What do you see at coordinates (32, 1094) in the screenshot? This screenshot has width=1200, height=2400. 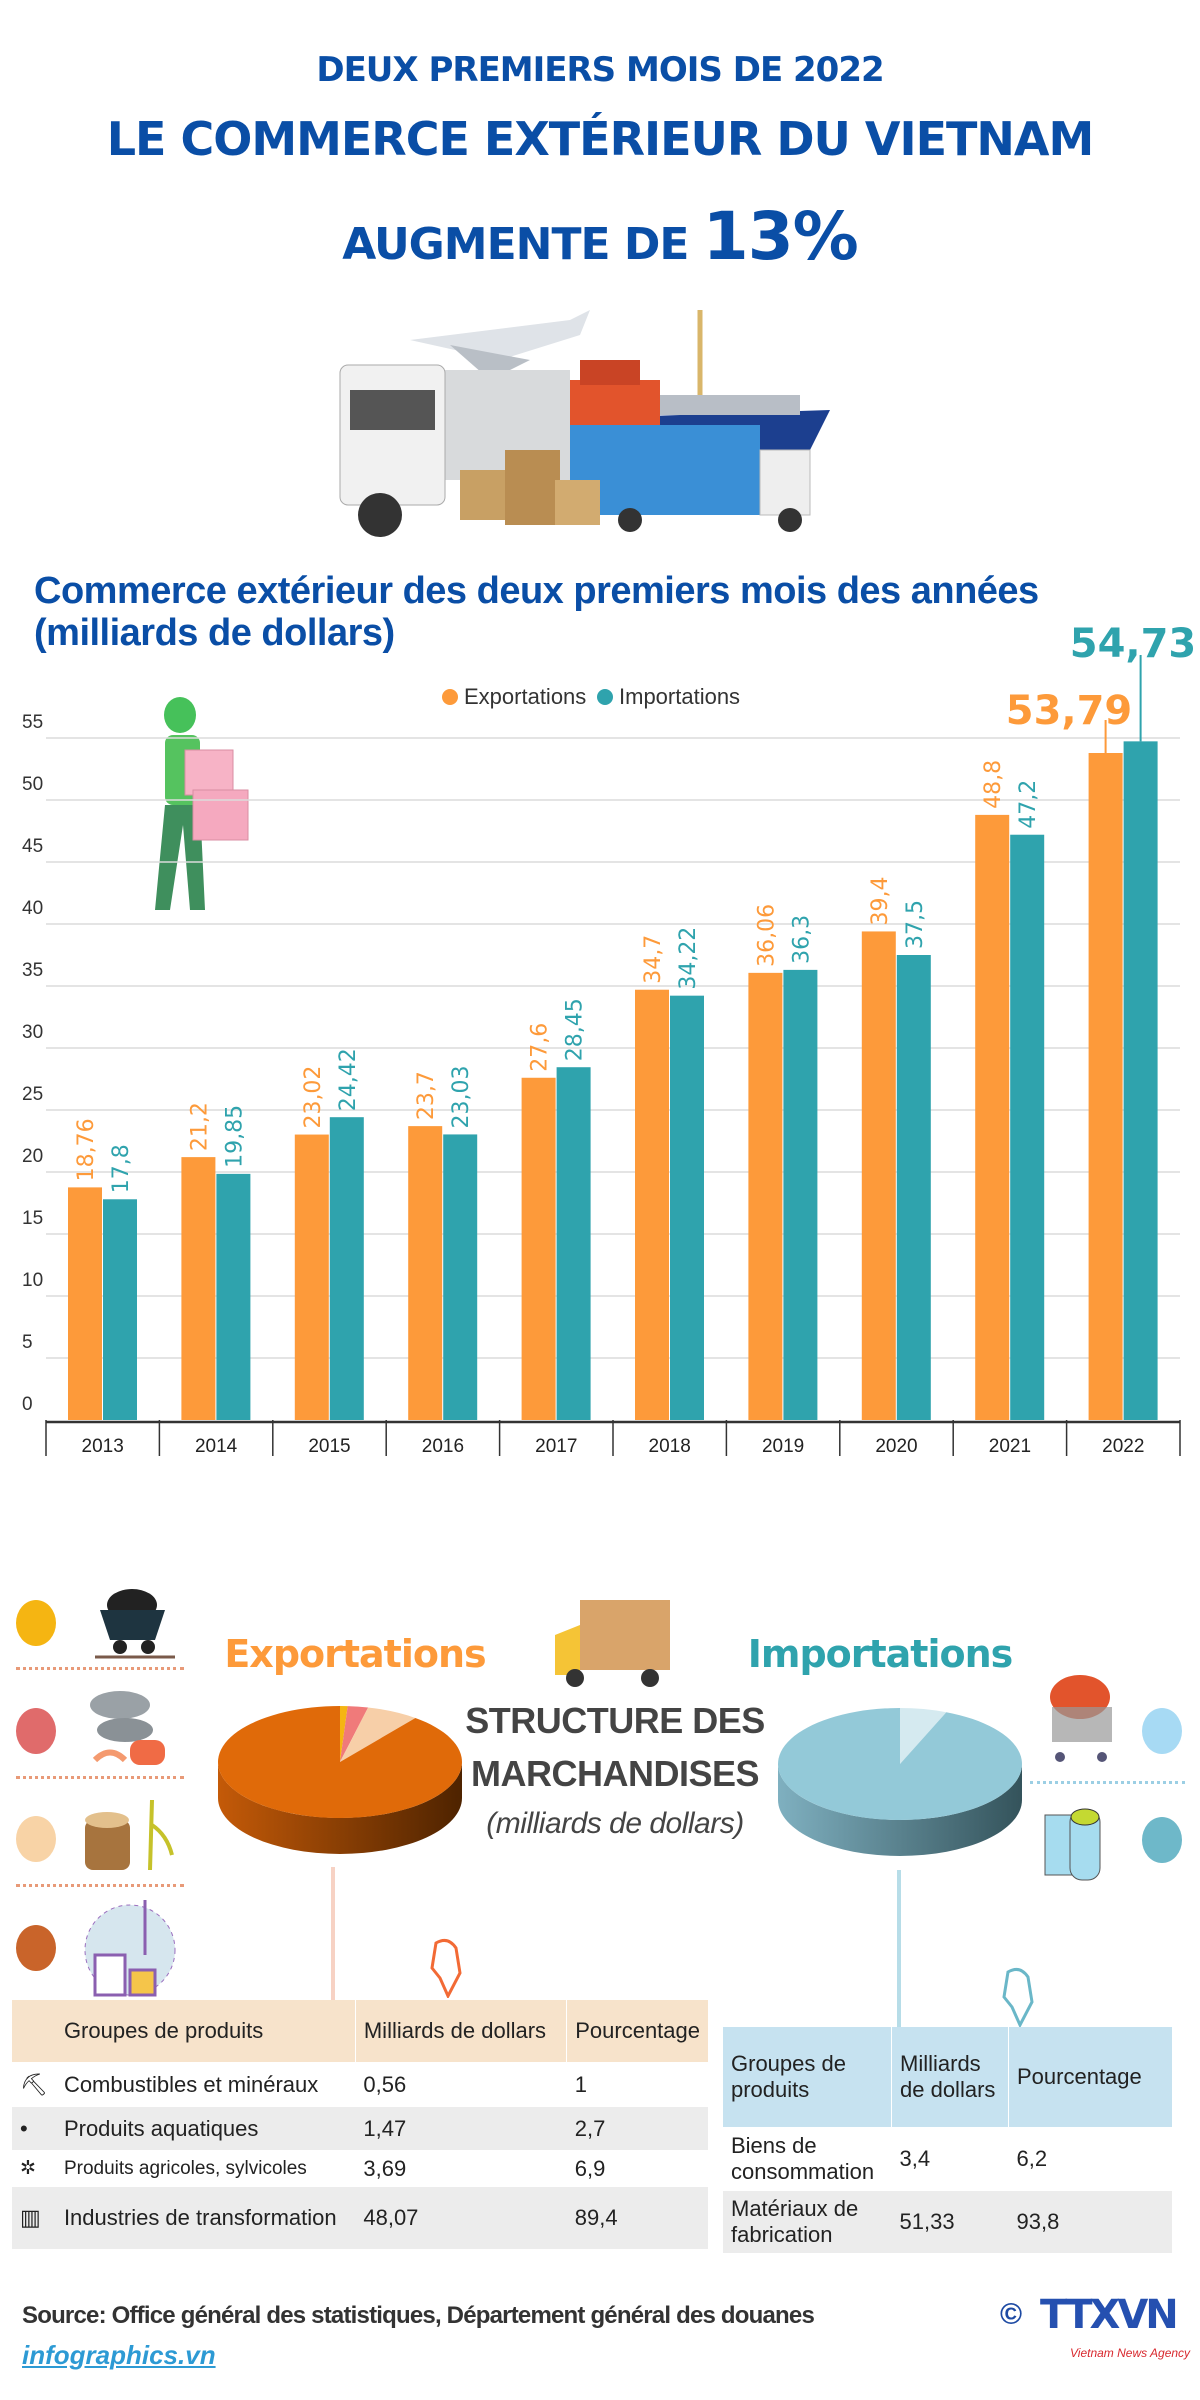 I see `y-tick-label: 25` at bounding box center [32, 1094].